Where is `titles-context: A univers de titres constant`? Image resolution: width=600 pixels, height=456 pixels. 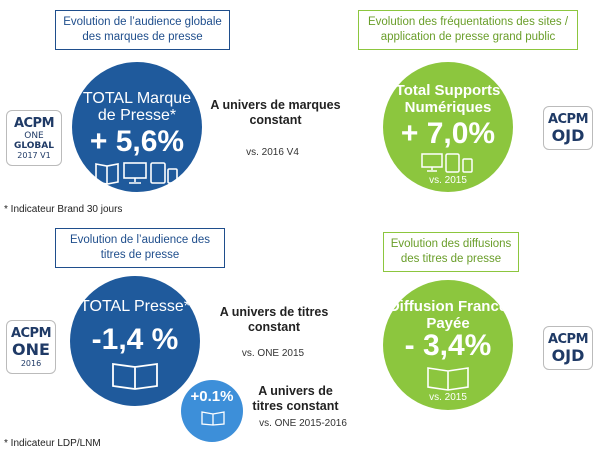 titles-context: A univers de titres constant is located at coordinates (274, 319).